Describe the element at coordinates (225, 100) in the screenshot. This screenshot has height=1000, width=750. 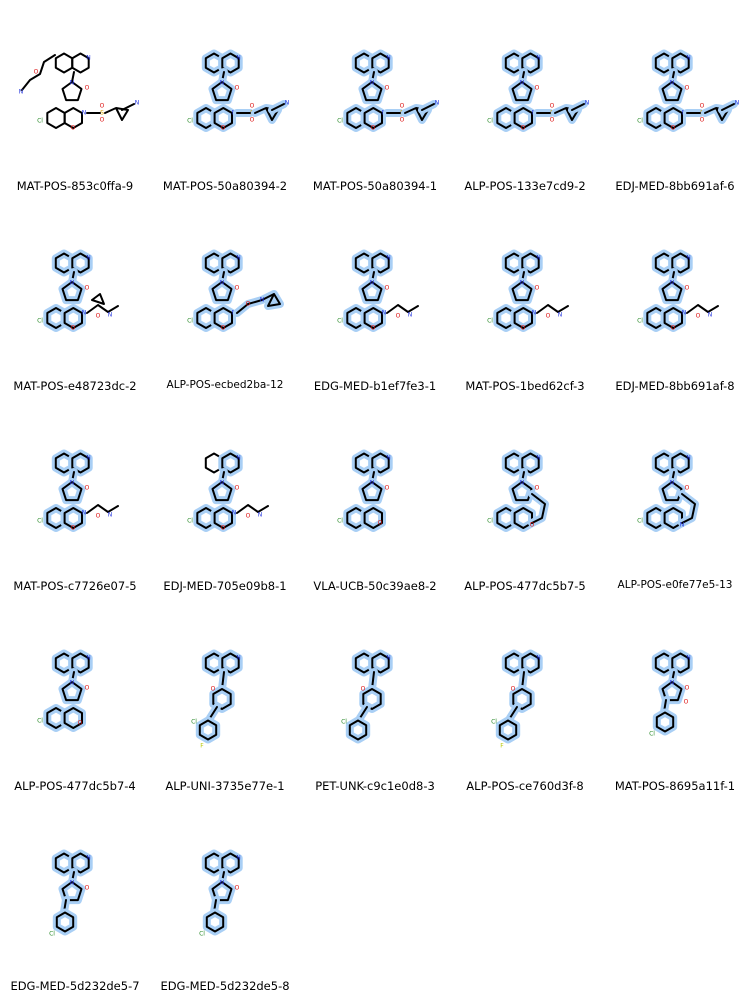
I see `molecule-cell: N O N Cl N O S O O N MAT-POS-50a80394-2` at that location.